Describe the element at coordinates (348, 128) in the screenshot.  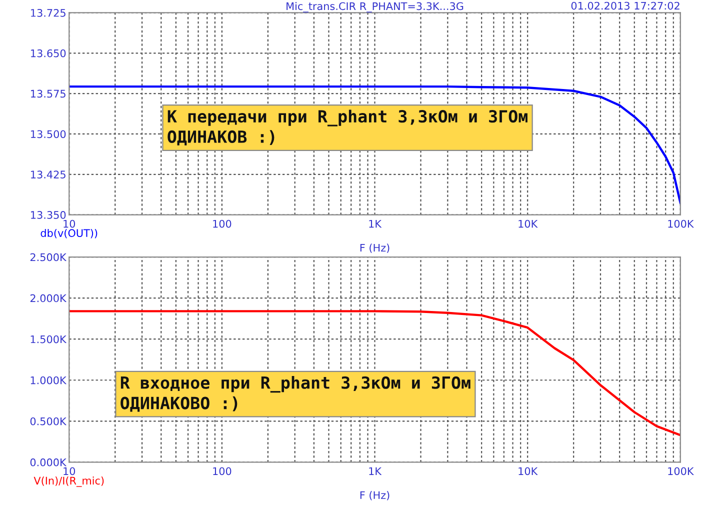
I see `annotation: К передачи при R_phant 3,3кОм и 3ГОм ОДИНАКОВ :)` at that location.